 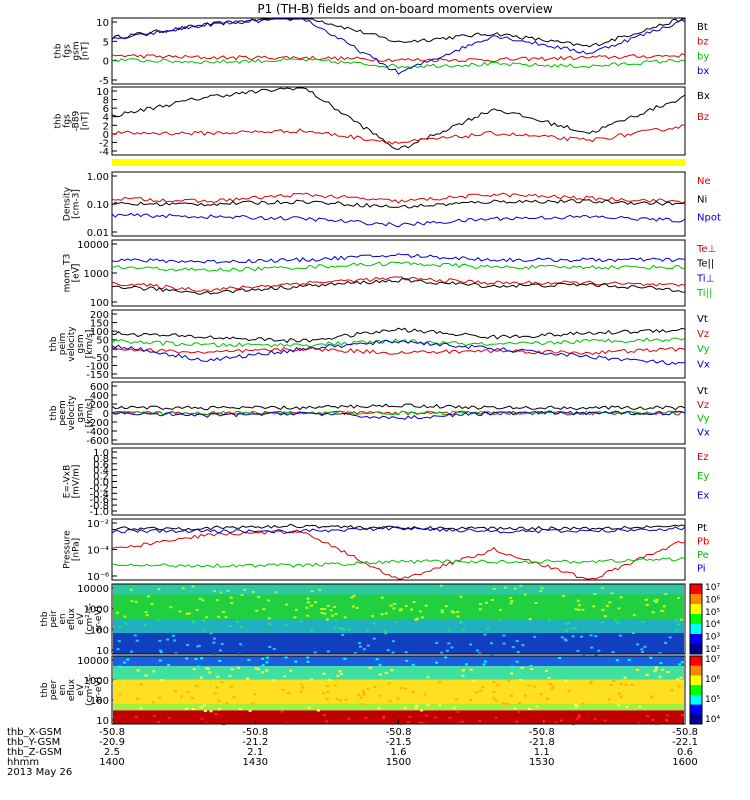 I want to click on panel-8: 10⁻² 10⁻⁴ 10⁻⁶ Pressure[nPa] Pt Pb Pe Pi, so click(x=386, y=550).